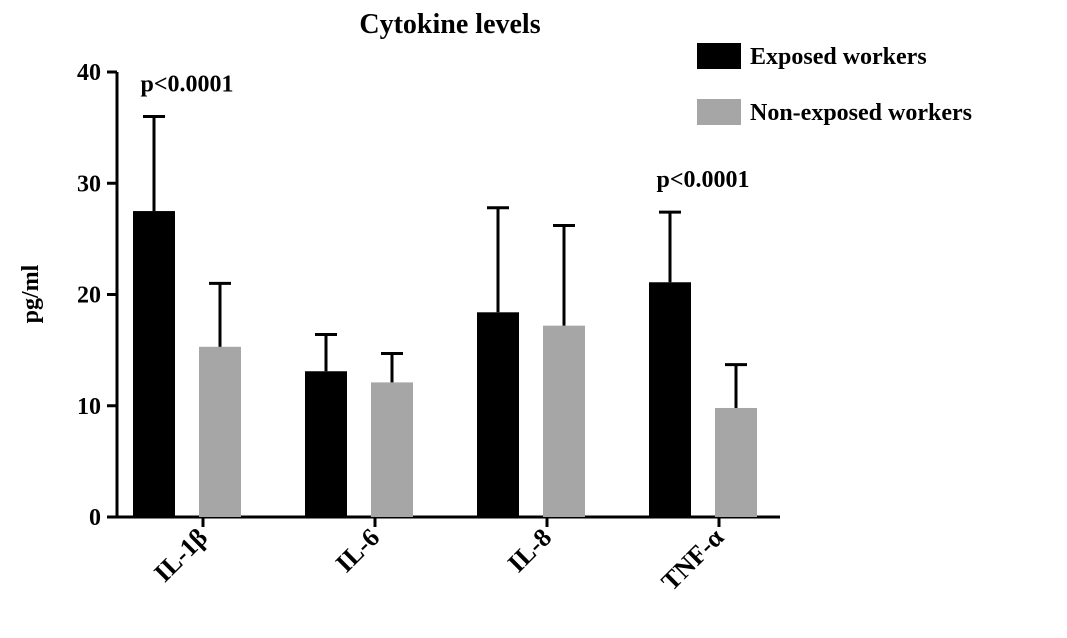 This screenshot has width=1067, height=638. I want to click on y-axis-label: pg/ml, so click(31, 293).